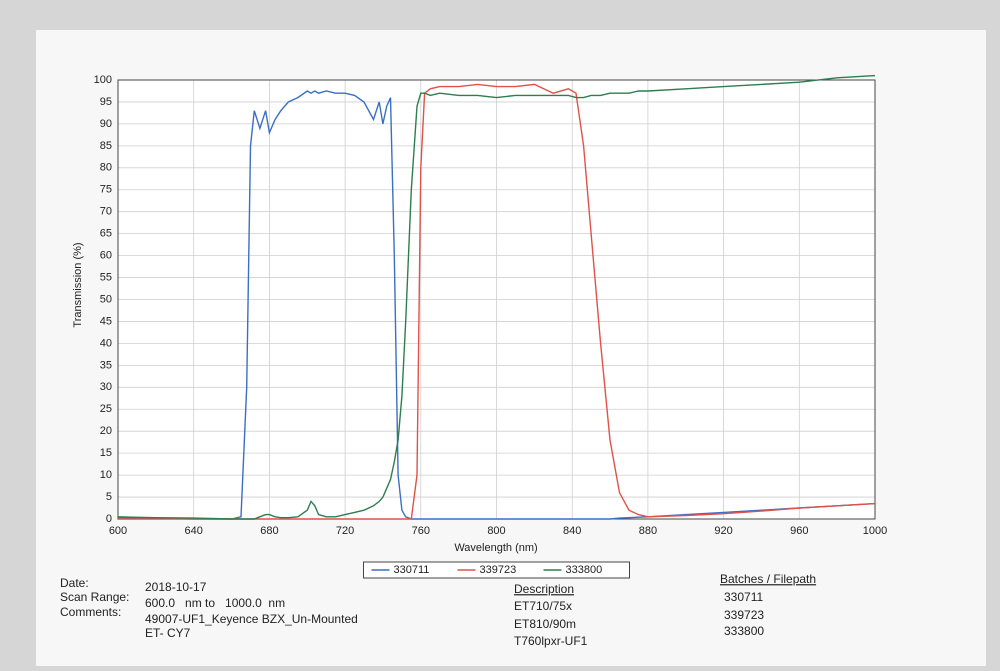 The width and height of the screenshot is (1000, 671). I want to click on legend-label: 333800, so click(584, 570).